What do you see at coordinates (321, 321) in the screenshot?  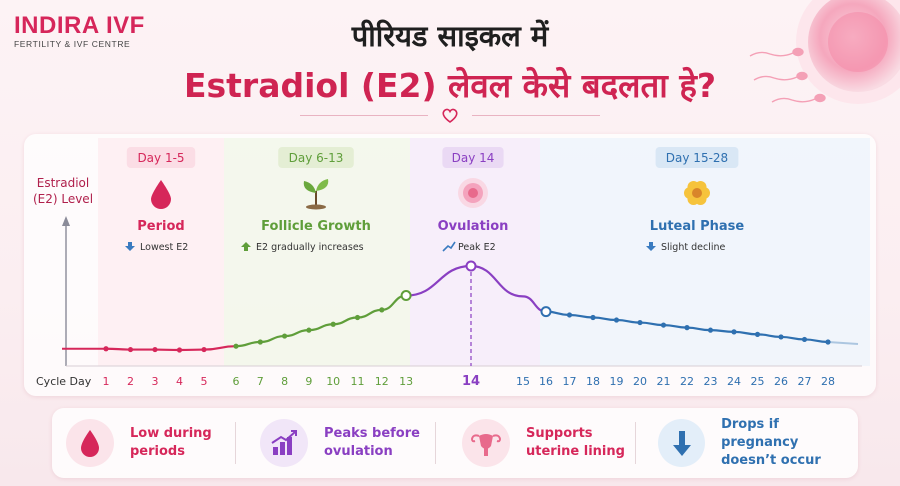 I see `curve-segment-follicle` at bounding box center [321, 321].